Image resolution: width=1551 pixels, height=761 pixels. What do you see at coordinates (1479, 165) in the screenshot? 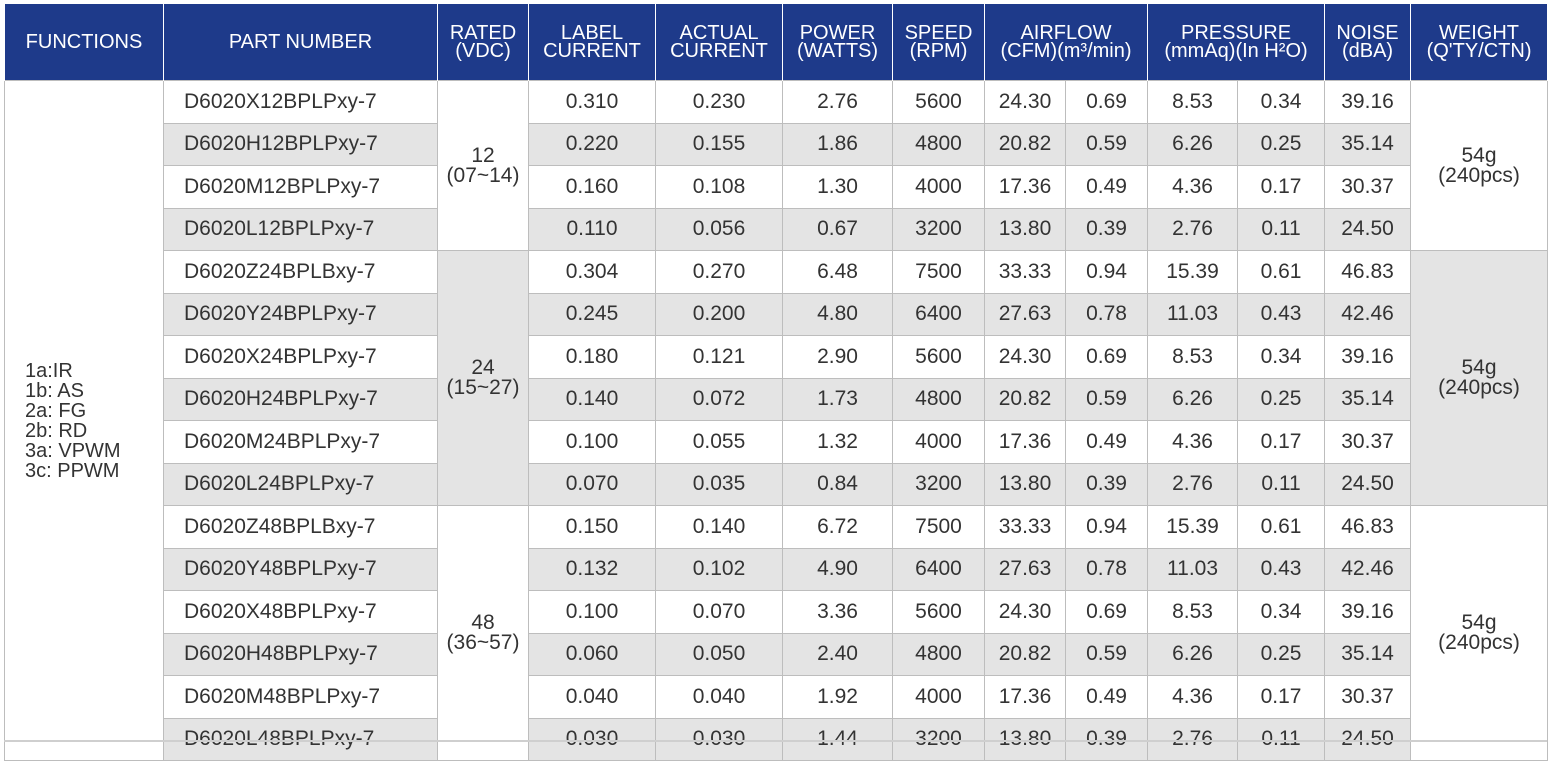
I see `weight-cell: 54g (240pcs)` at bounding box center [1479, 165].